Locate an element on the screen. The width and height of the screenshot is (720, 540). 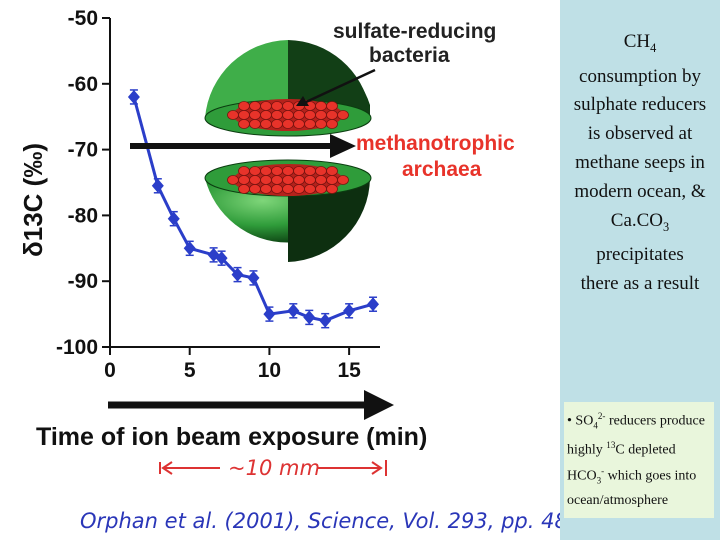
x-ticks: 0 5 10 15 is located at coordinates (232, 364).